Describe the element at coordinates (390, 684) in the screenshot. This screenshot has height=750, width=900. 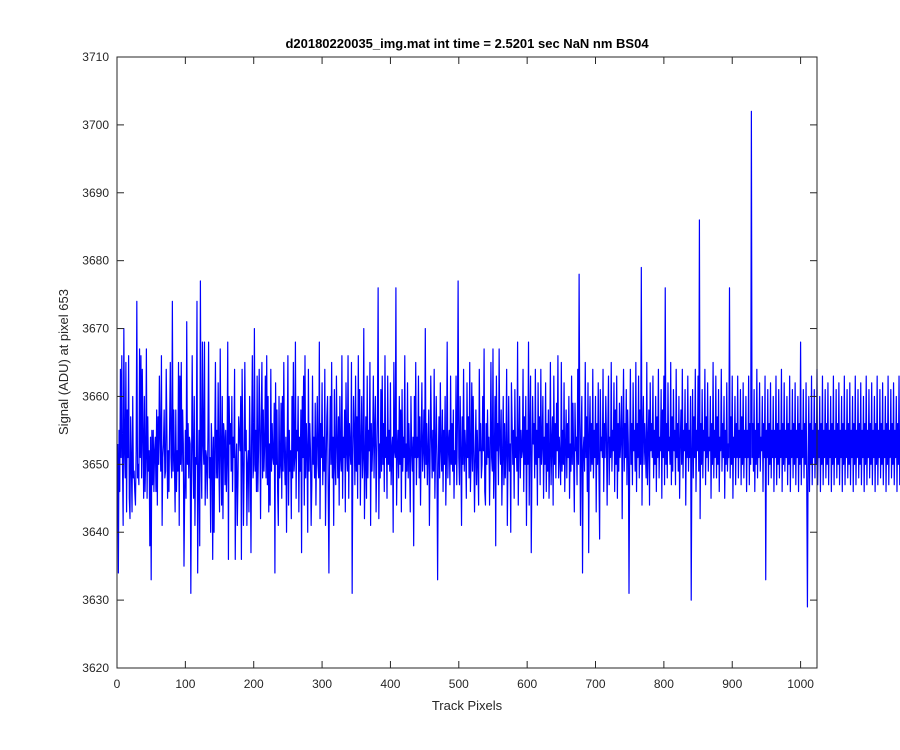
I see `x-tick-label: 400` at that location.